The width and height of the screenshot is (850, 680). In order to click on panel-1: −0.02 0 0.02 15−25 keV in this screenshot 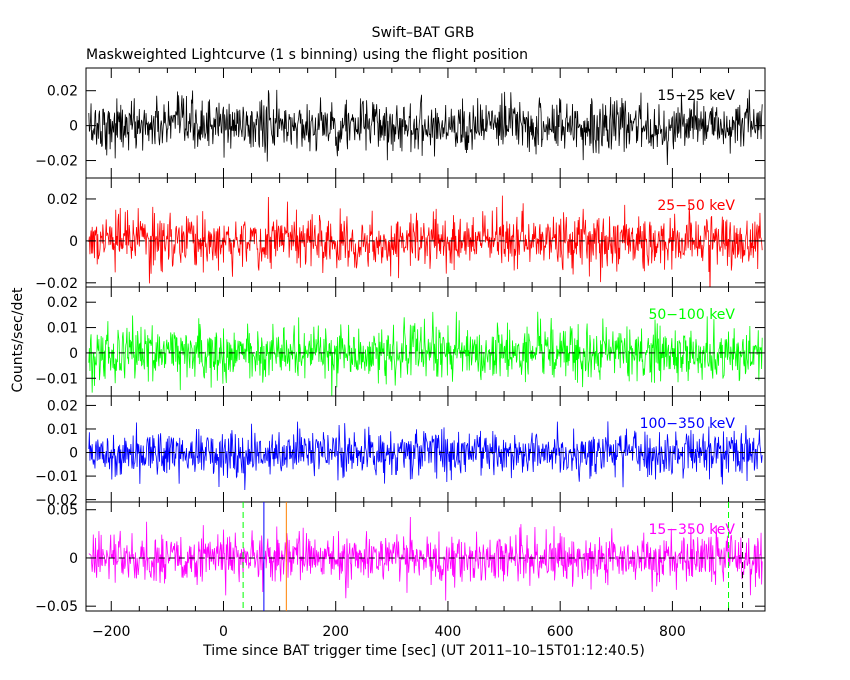, I will do `click(400, 123)`.